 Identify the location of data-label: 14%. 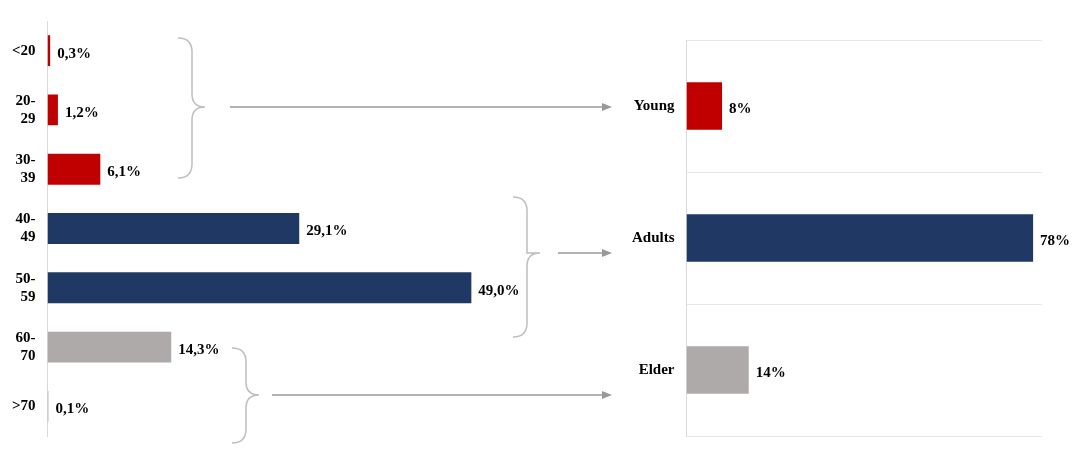
(770, 371).